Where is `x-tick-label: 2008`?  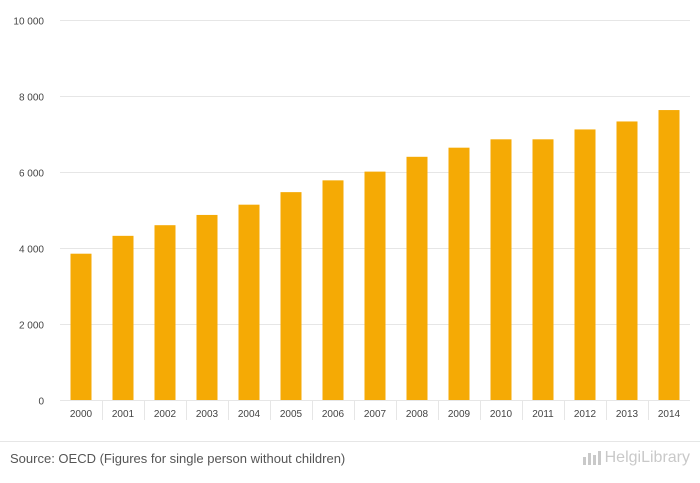 x-tick-label: 2008 is located at coordinates (417, 414).